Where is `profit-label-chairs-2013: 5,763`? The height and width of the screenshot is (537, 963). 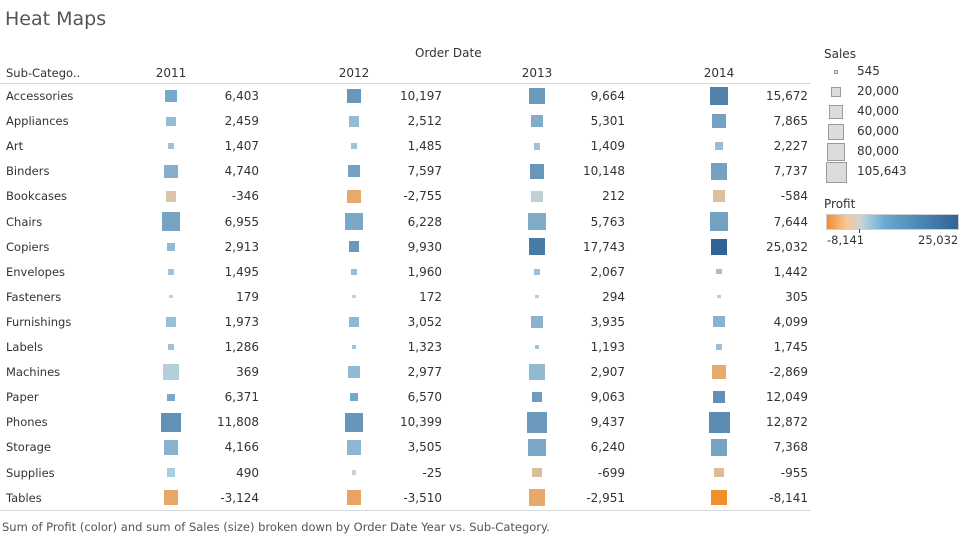
profit-label-chairs-2013: 5,763 is located at coordinates (607, 221).